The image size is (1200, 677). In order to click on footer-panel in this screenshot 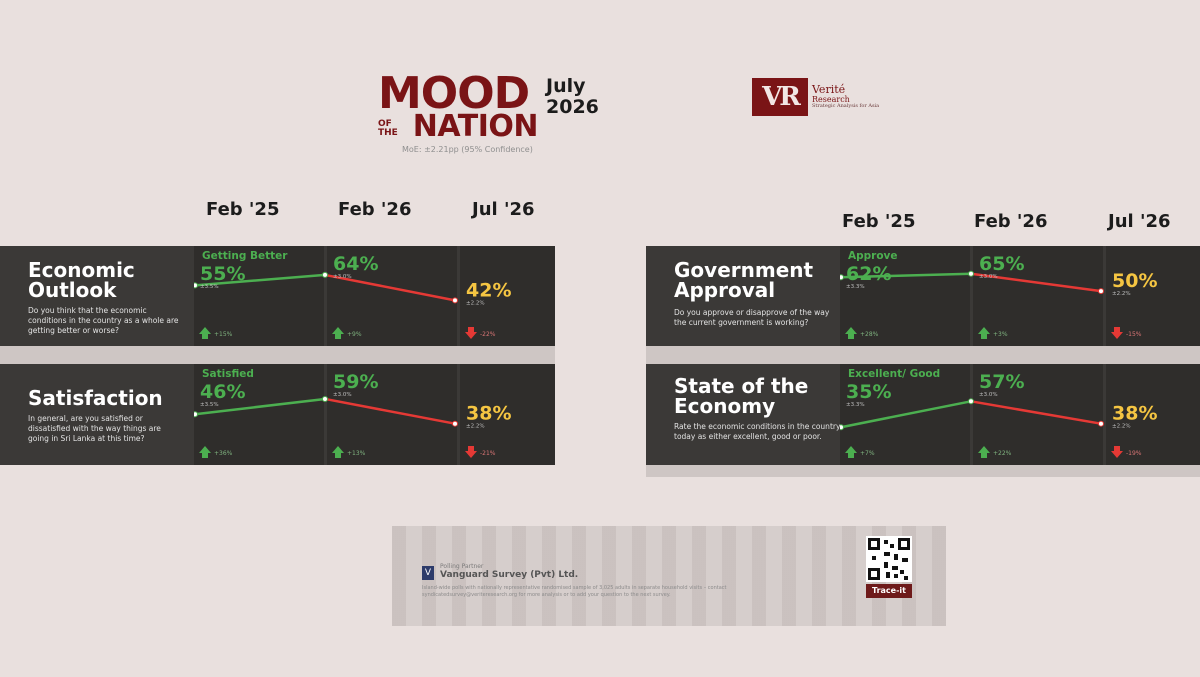, I will do `click(669, 576)`.